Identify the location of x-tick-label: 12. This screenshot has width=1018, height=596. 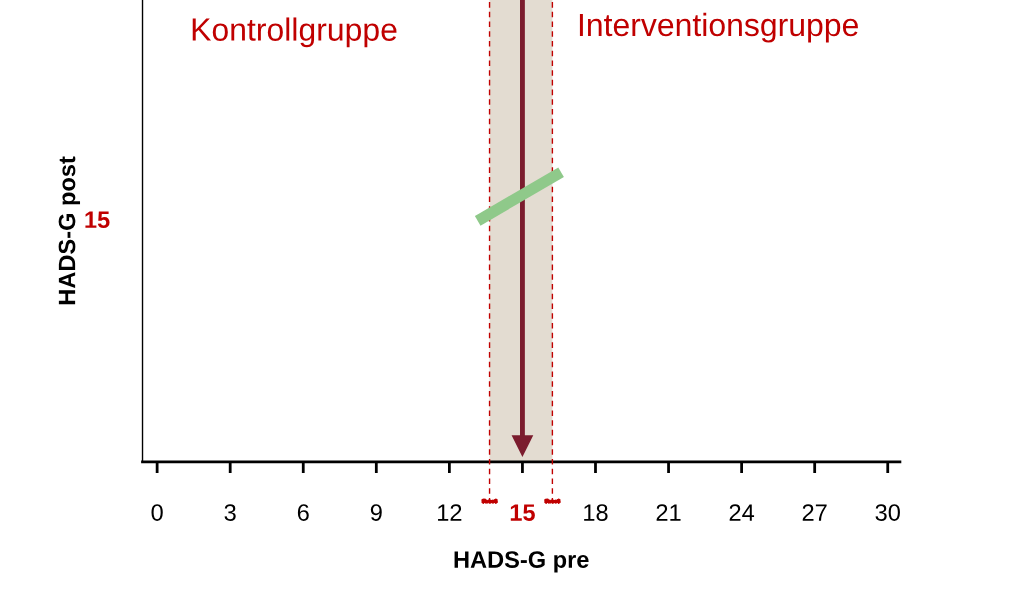
(450, 512).